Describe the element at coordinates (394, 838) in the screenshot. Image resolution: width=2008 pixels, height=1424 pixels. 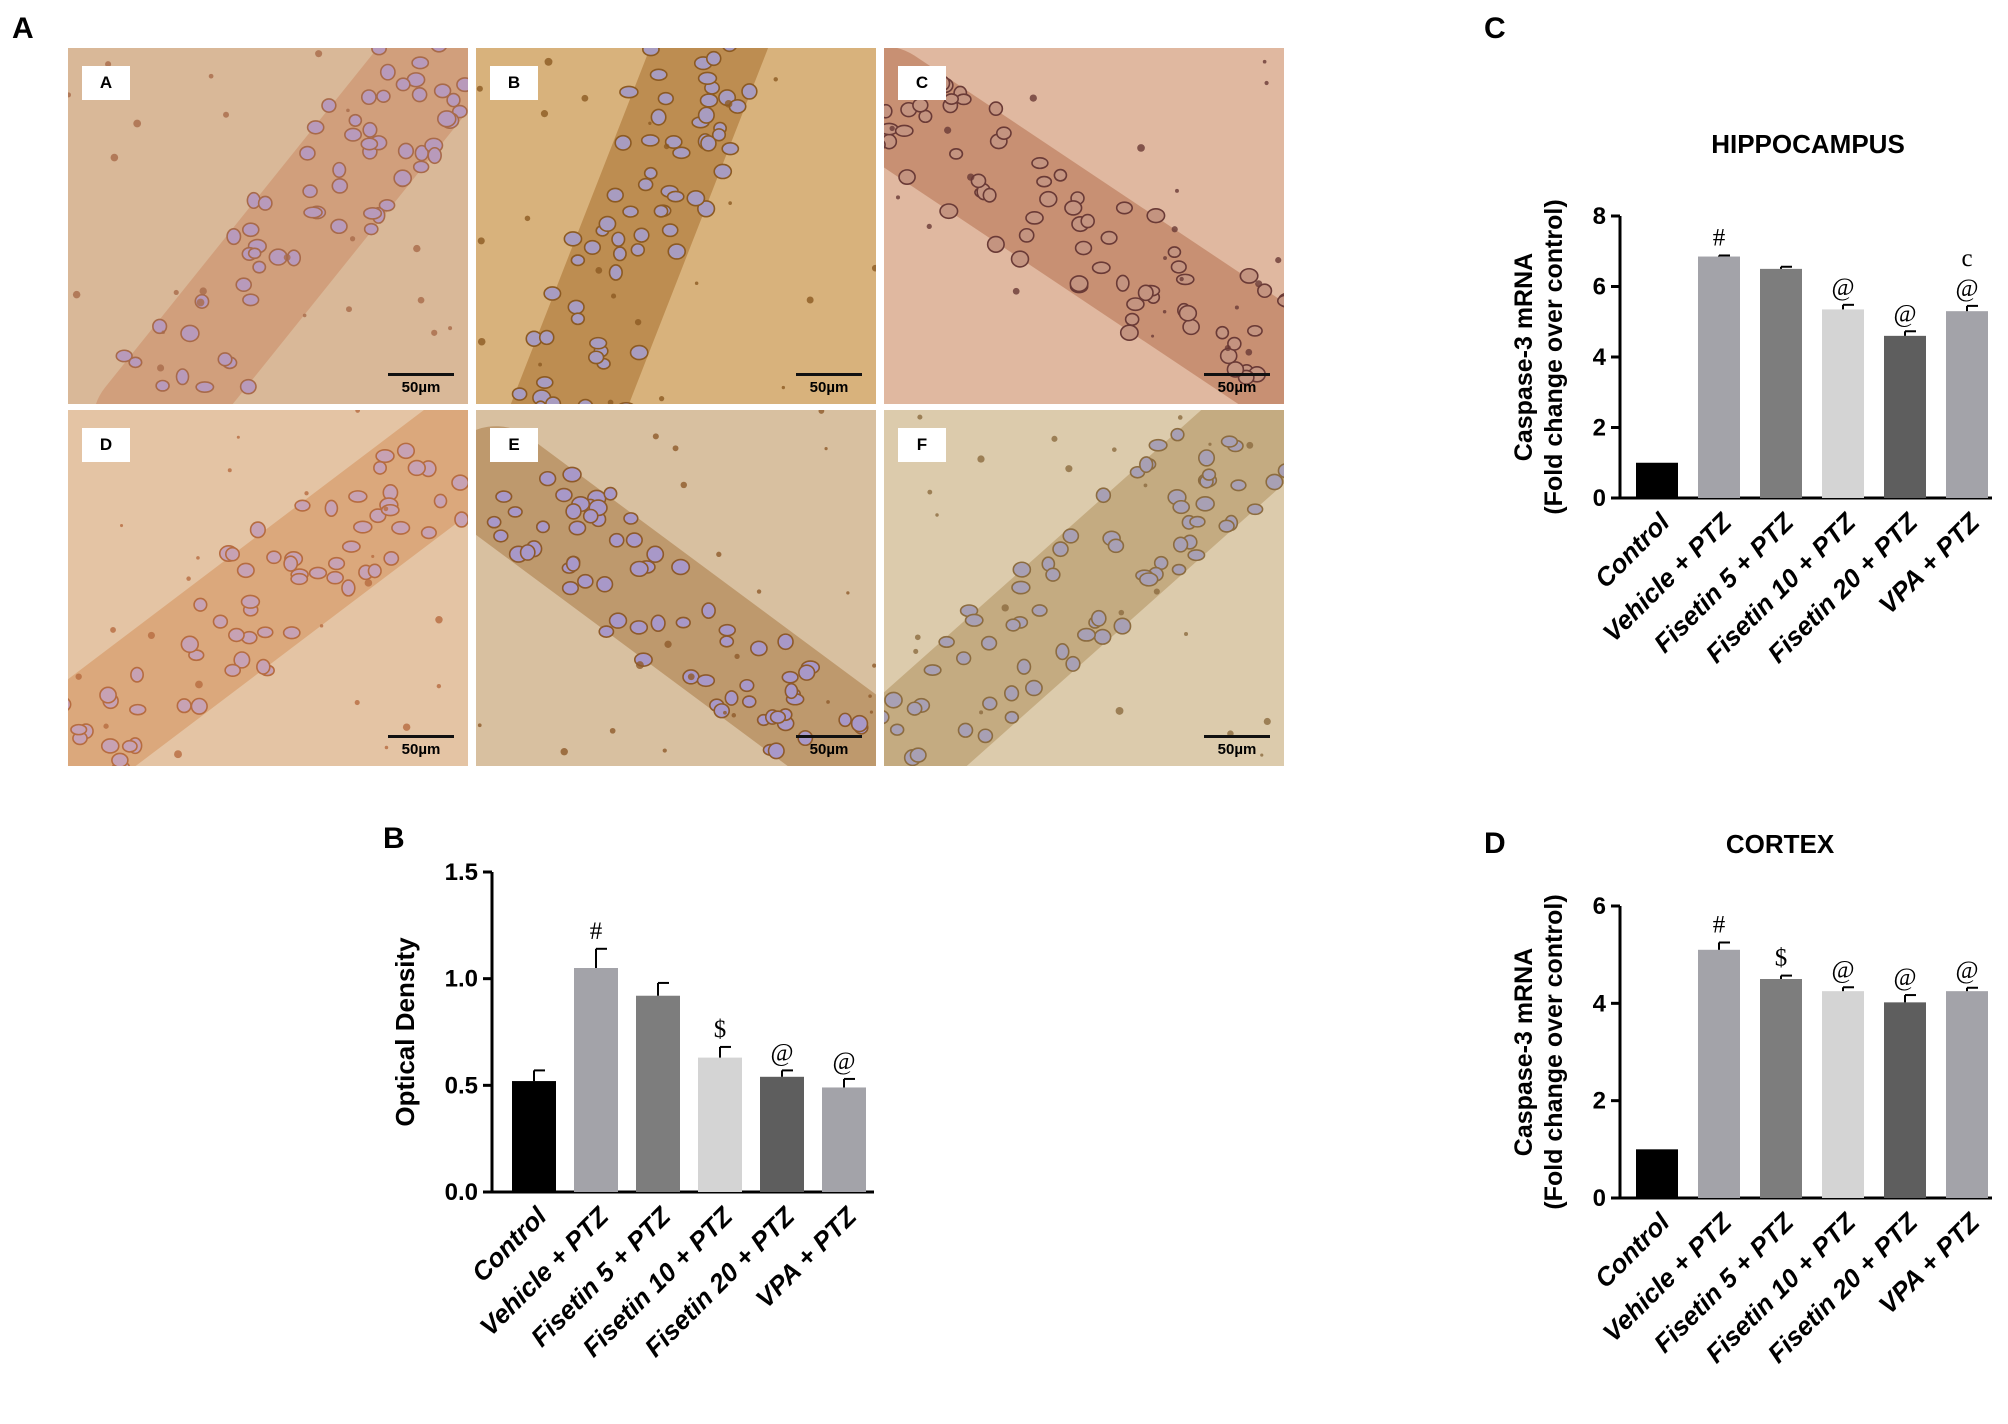
I see `panel-letter-b: B` at that location.